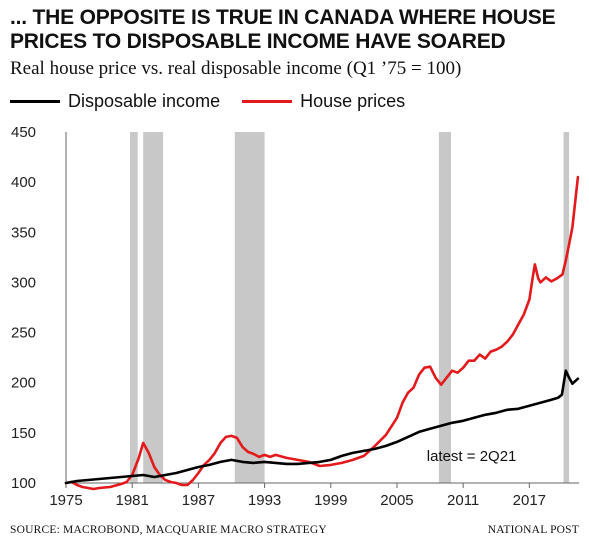  Describe the element at coordinates (533, 530) in the screenshot. I see `publisher-credit: NATIONAL POST` at that location.